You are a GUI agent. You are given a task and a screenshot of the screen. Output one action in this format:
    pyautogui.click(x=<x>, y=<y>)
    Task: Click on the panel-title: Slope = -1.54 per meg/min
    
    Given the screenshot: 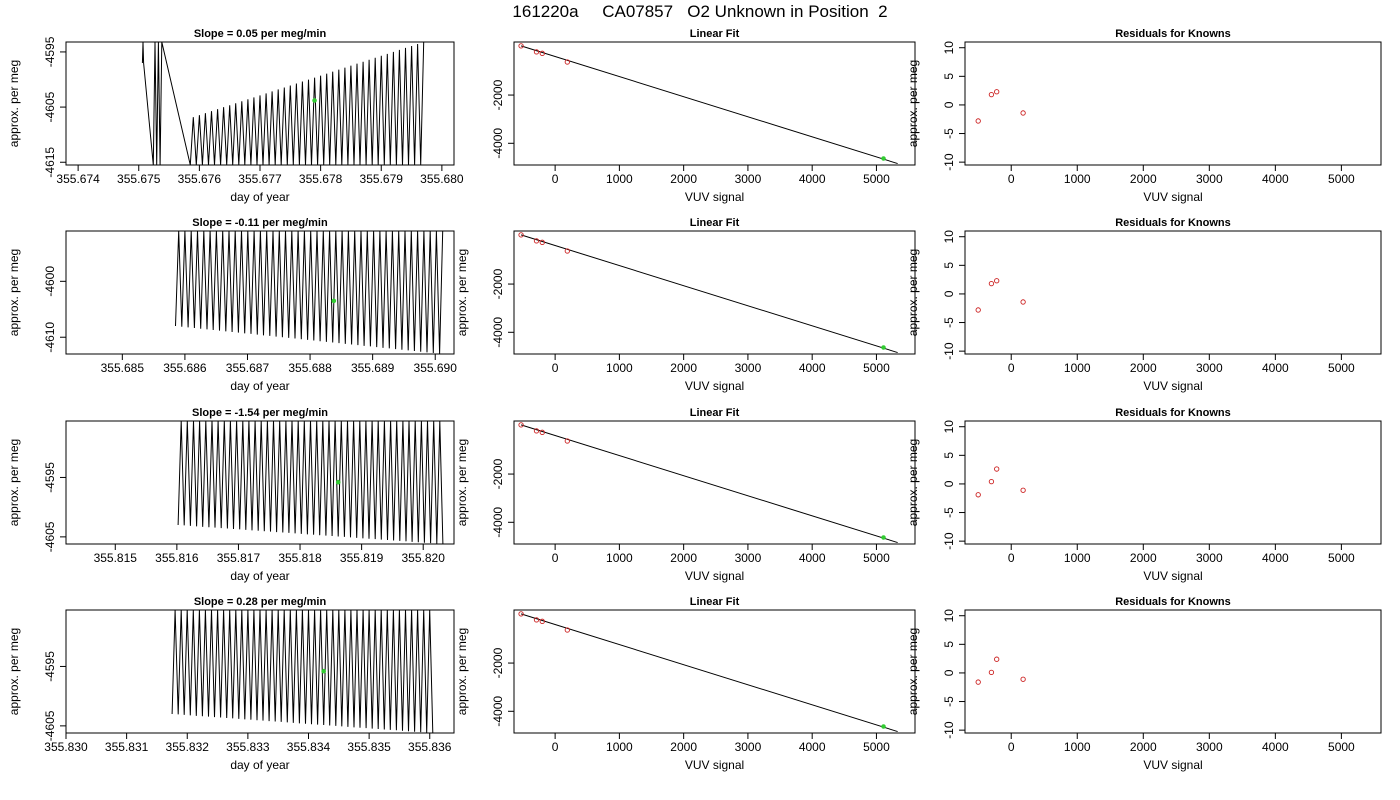 What is the action you would take?
    pyautogui.click(x=260, y=413)
    